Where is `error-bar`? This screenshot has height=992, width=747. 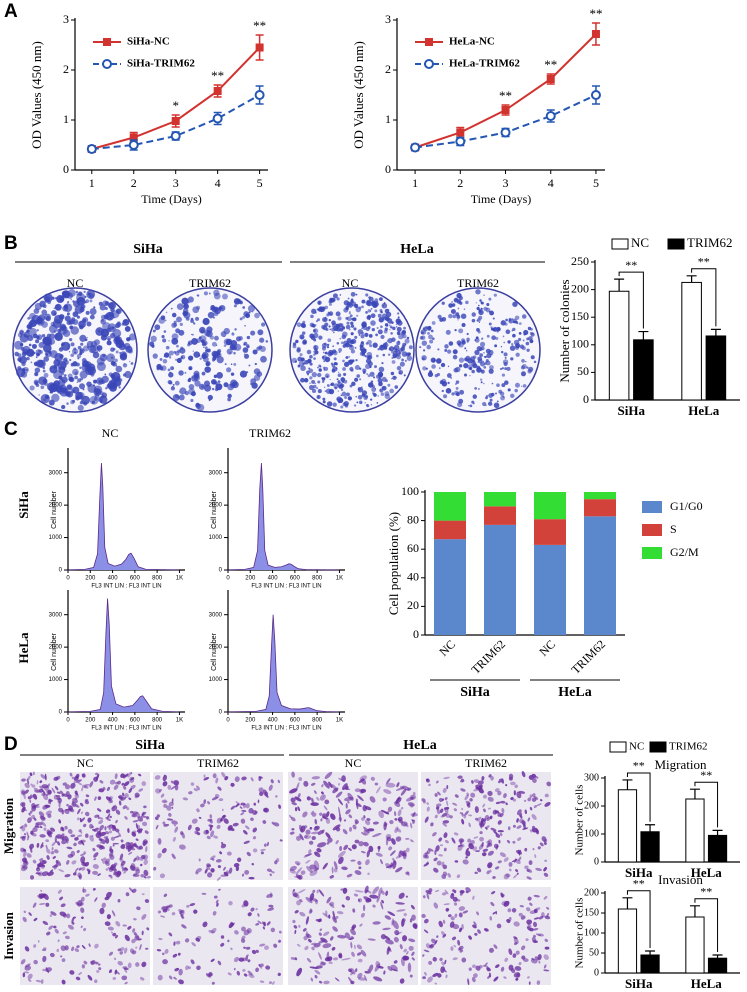
error-bar is located at coordinates (717, 956).